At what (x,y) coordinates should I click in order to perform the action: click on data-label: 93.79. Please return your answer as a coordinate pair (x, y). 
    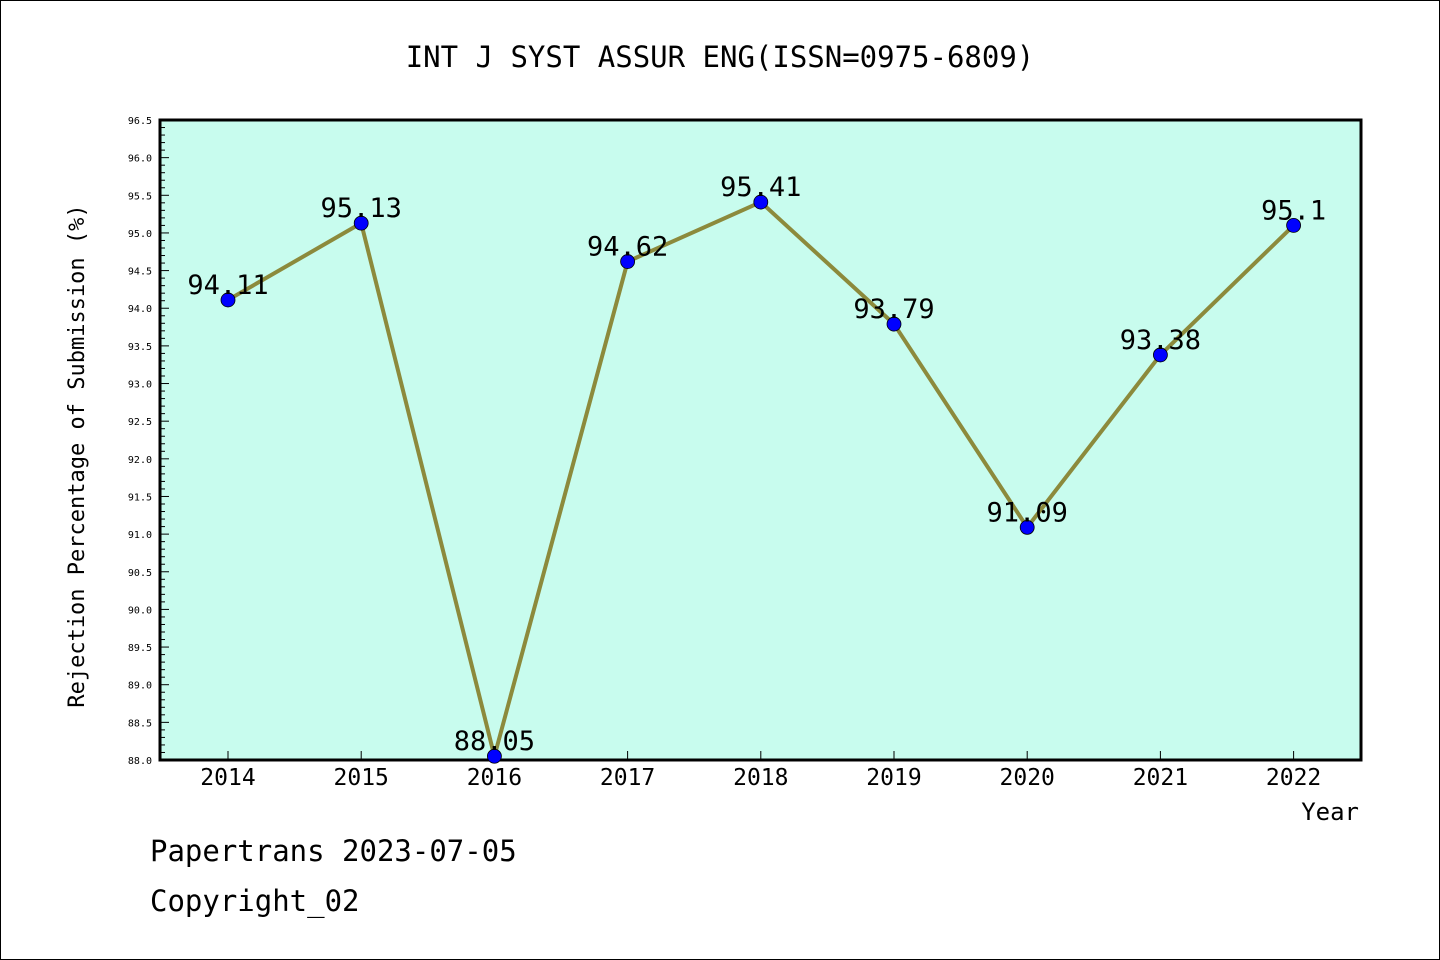
    Looking at the image, I should click on (893, 309).